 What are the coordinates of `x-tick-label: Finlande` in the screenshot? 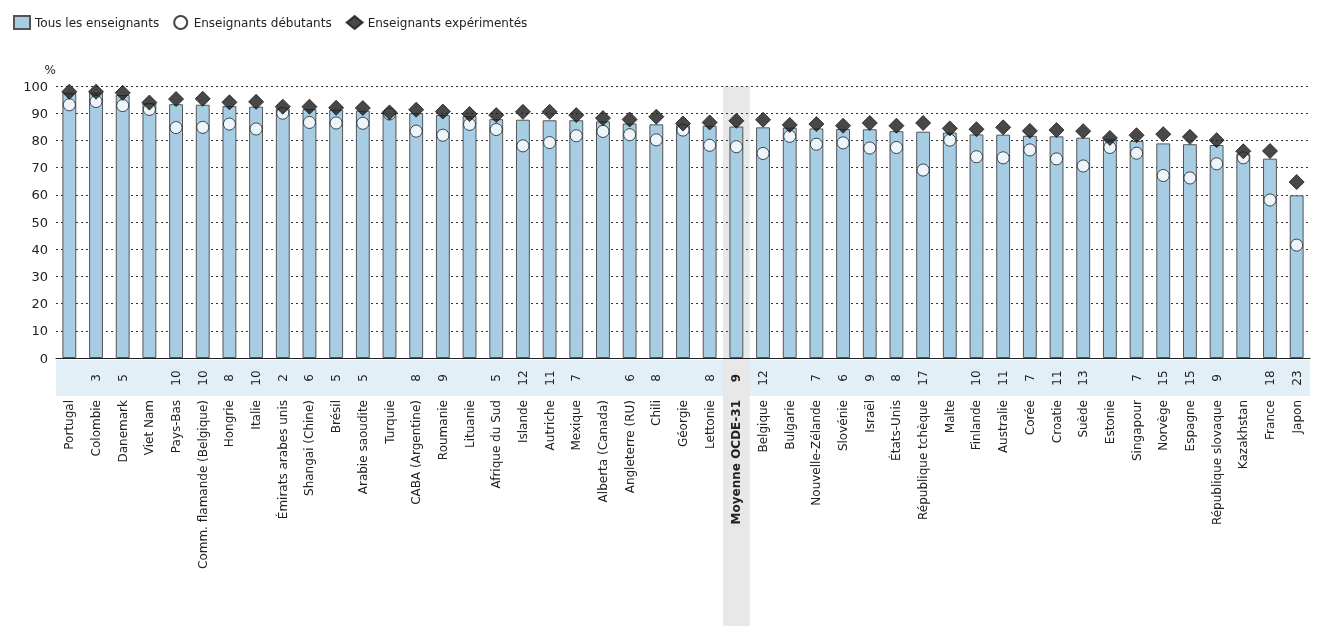 It's located at (976, 425).